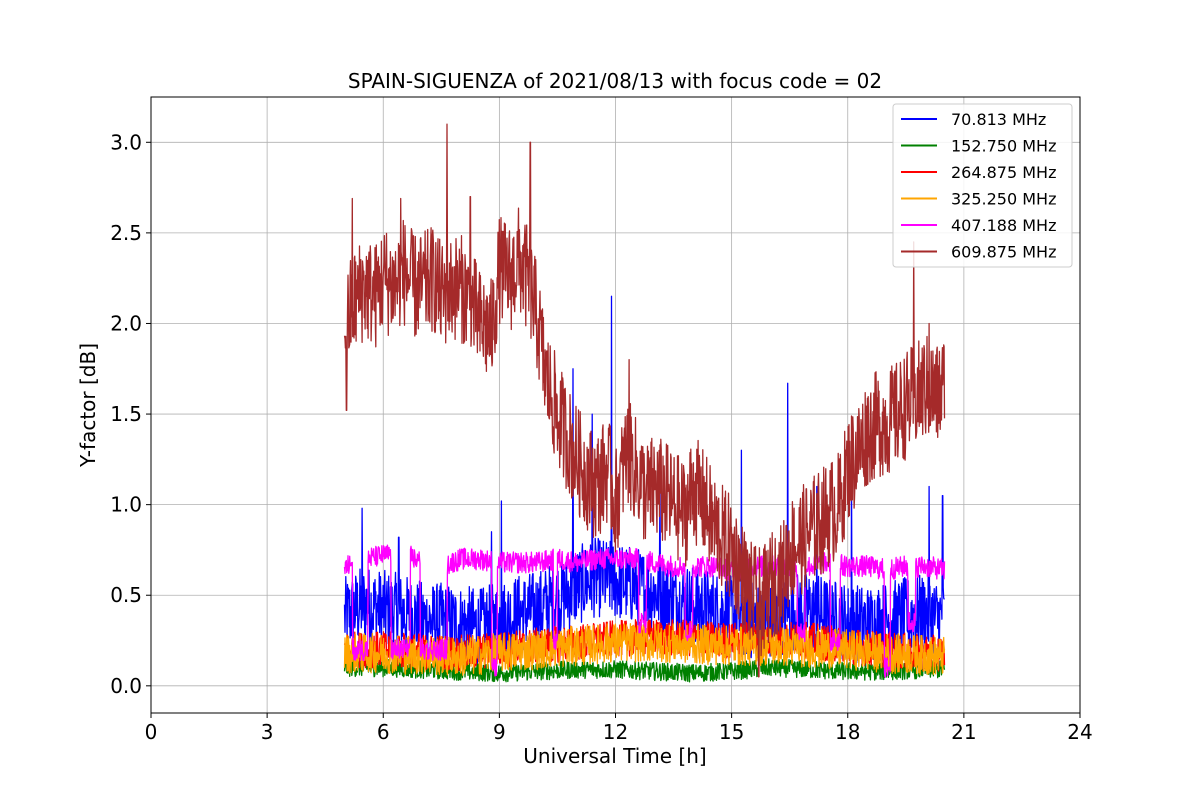 The width and height of the screenshot is (1200, 800). I want to click on x-tick-label: 24, so click(1079, 732).